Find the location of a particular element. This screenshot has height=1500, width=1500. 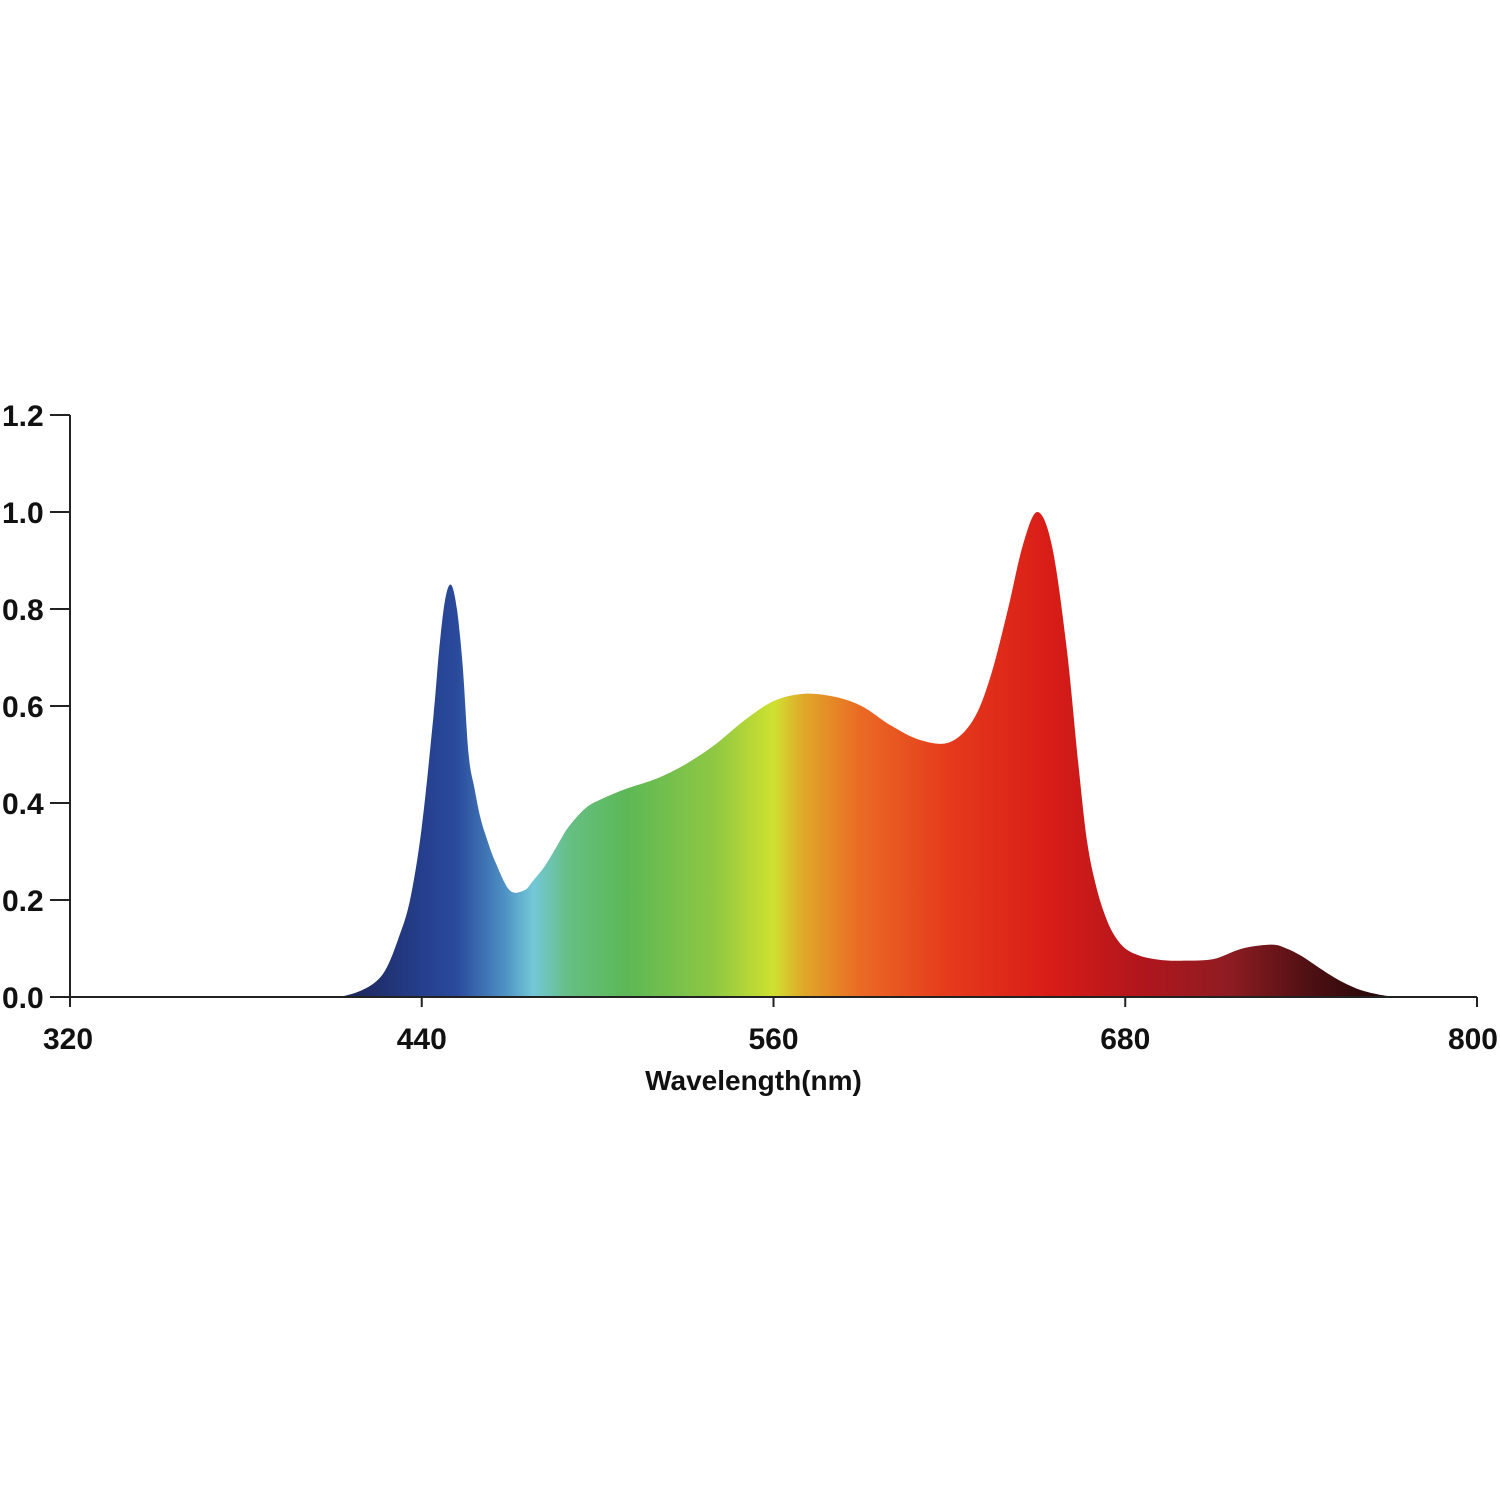

x-tick-label: 560 is located at coordinates (773, 1039).